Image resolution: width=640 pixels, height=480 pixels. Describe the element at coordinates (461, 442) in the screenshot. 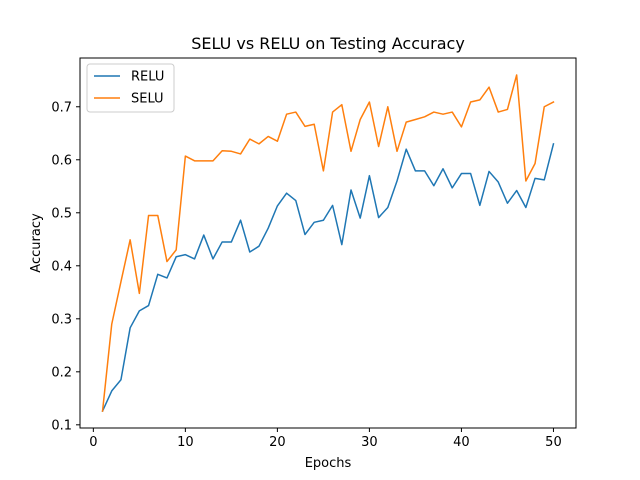

I see `x-tick-label: 40` at that location.